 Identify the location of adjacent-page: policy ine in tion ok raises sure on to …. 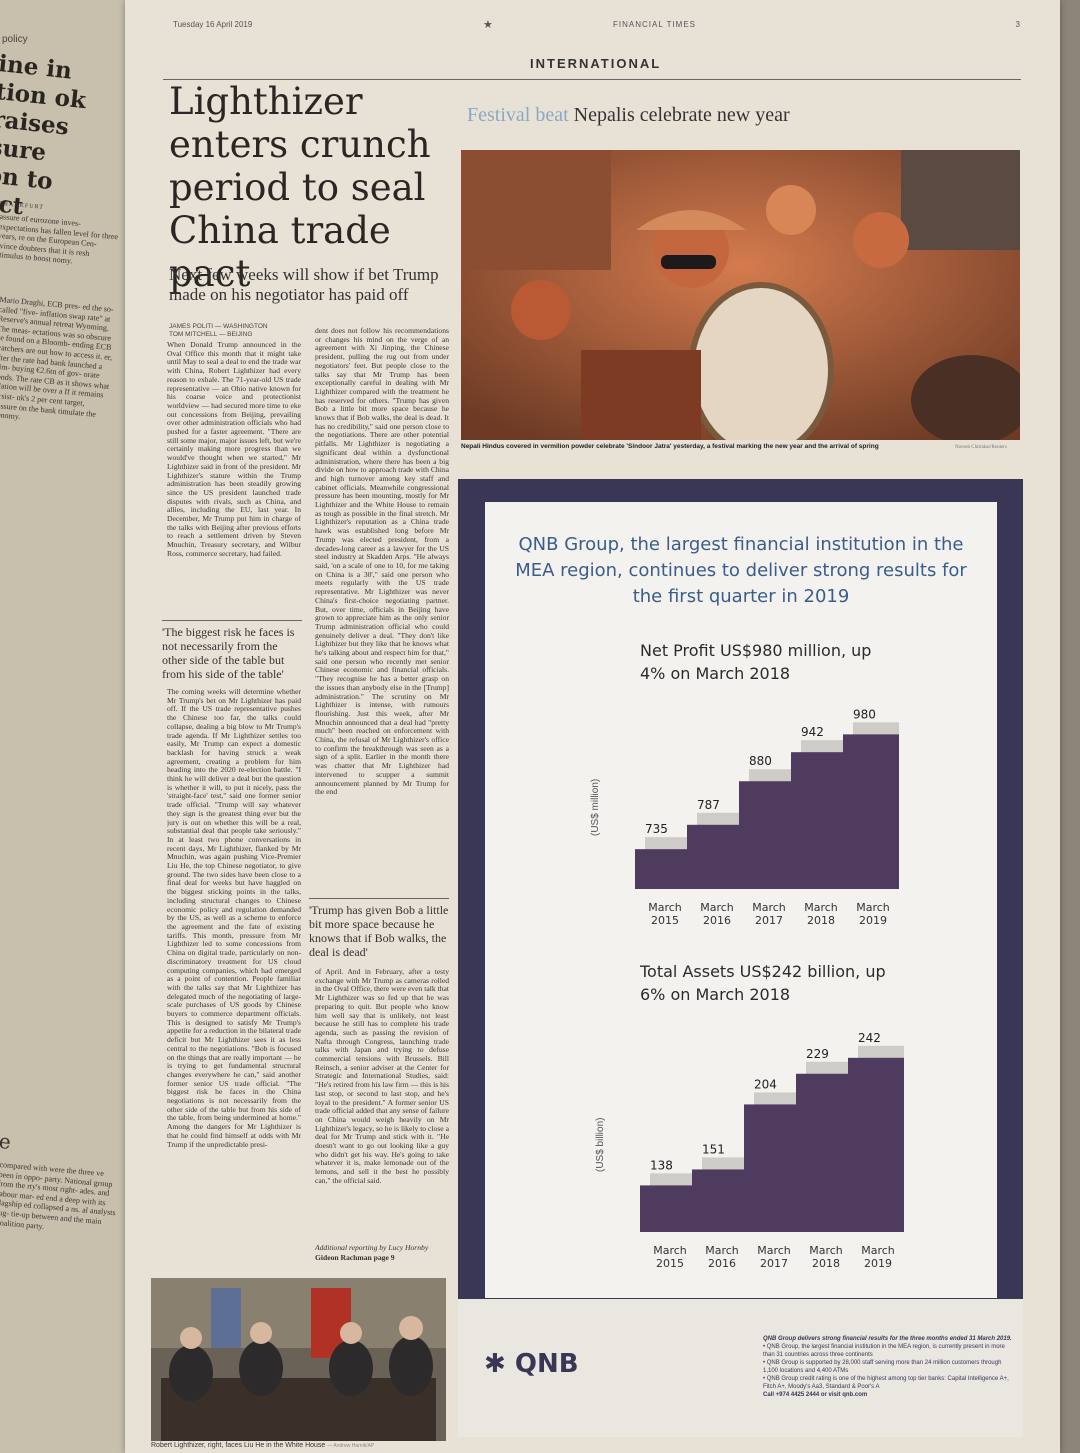
(62, 726).